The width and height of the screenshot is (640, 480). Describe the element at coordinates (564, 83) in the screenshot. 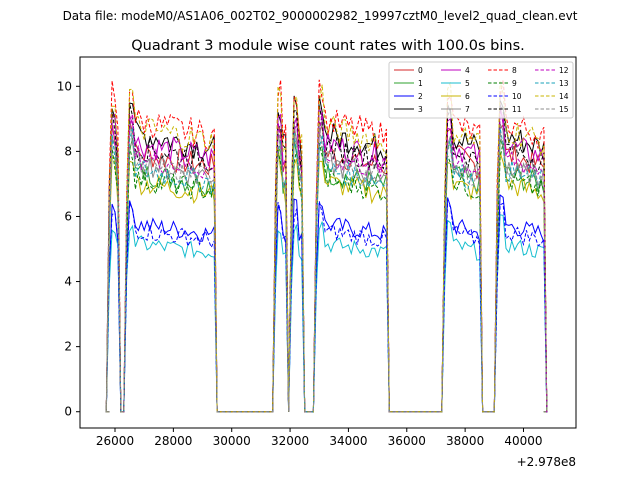

I see `legend-label: 13` at that location.